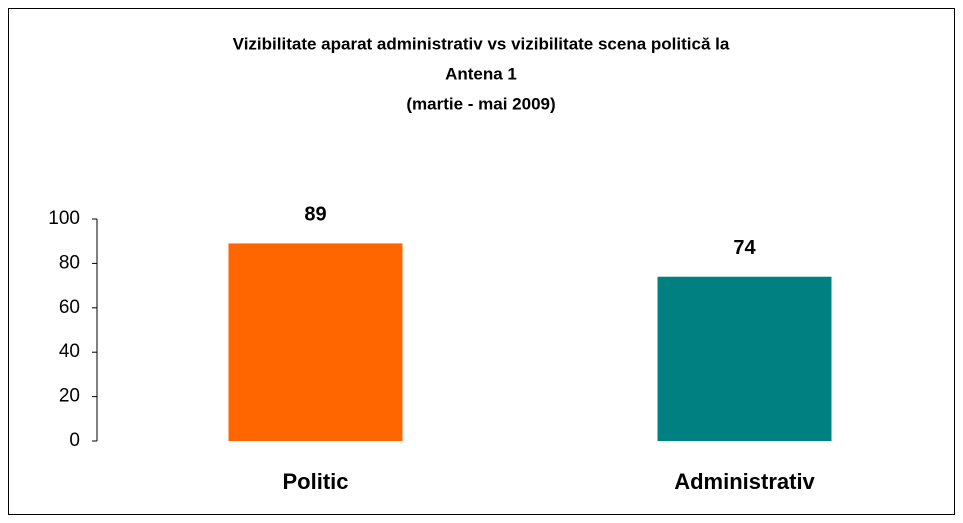  Describe the element at coordinates (69, 396) in the screenshot. I see `y-tick-label: 20` at that location.